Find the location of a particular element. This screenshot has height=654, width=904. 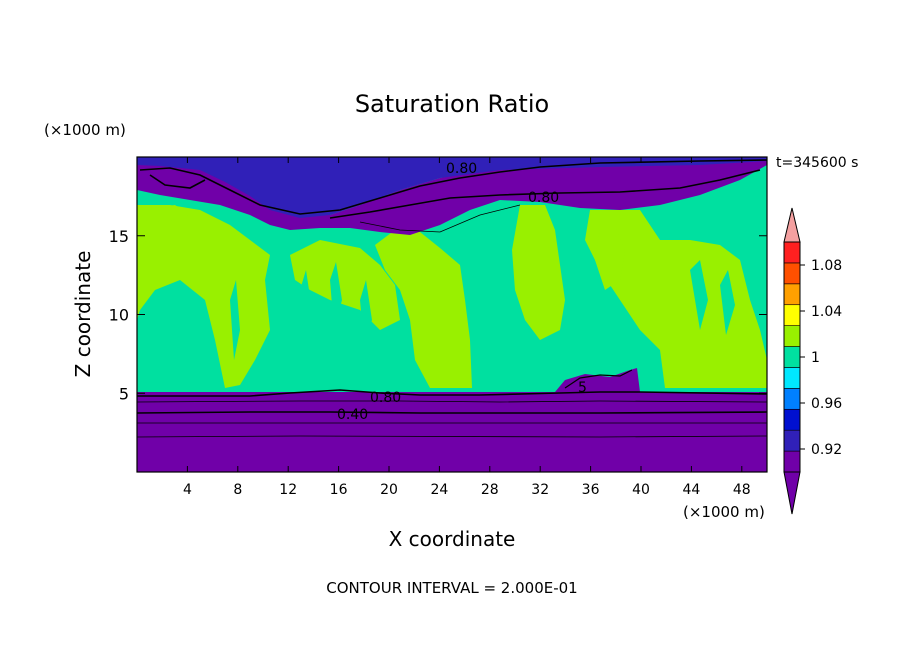

contour-labels: 0.80 0.40 0.80 0.80 5 is located at coordinates (462, 292).